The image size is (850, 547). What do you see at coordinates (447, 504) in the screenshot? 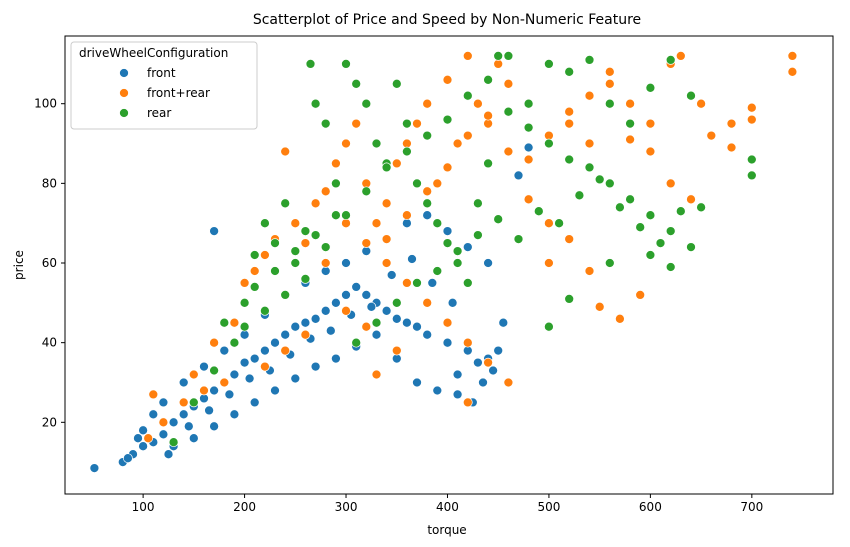
I see `x-axis: 100 200 300 400 500 600 700` at bounding box center [447, 504].